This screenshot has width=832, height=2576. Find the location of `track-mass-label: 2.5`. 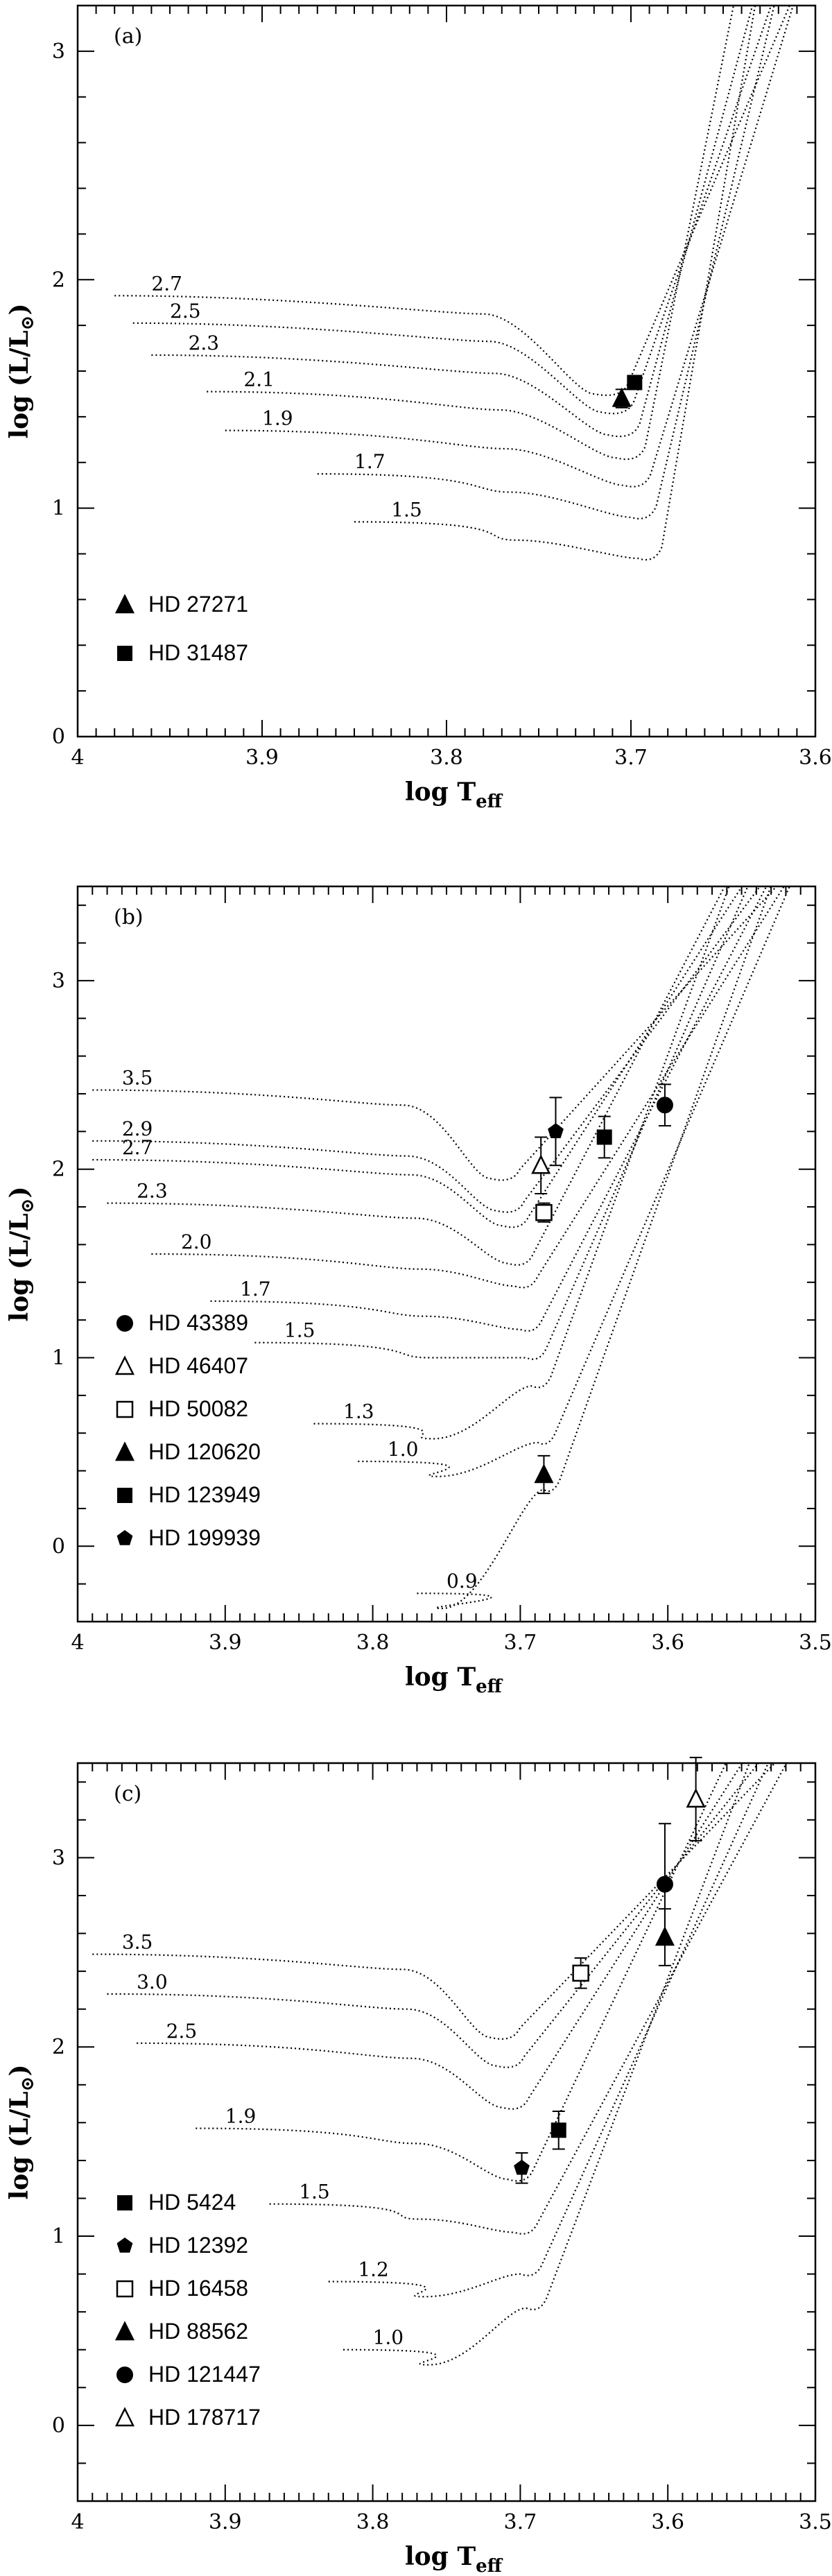

track-mass-label: 2.5 is located at coordinates (185, 311).